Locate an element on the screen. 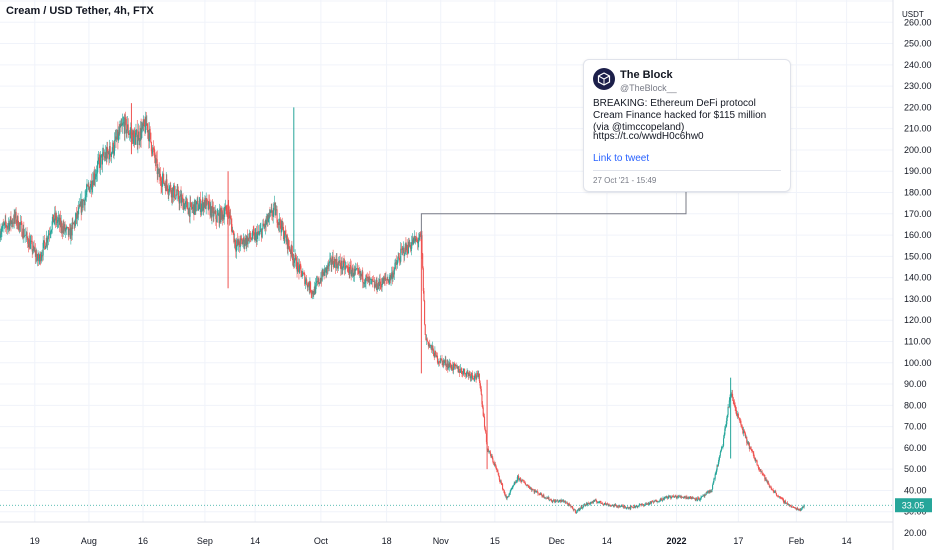  symbol-title: Cream / USD Tether, 4h, FTX is located at coordinates (80, 11).